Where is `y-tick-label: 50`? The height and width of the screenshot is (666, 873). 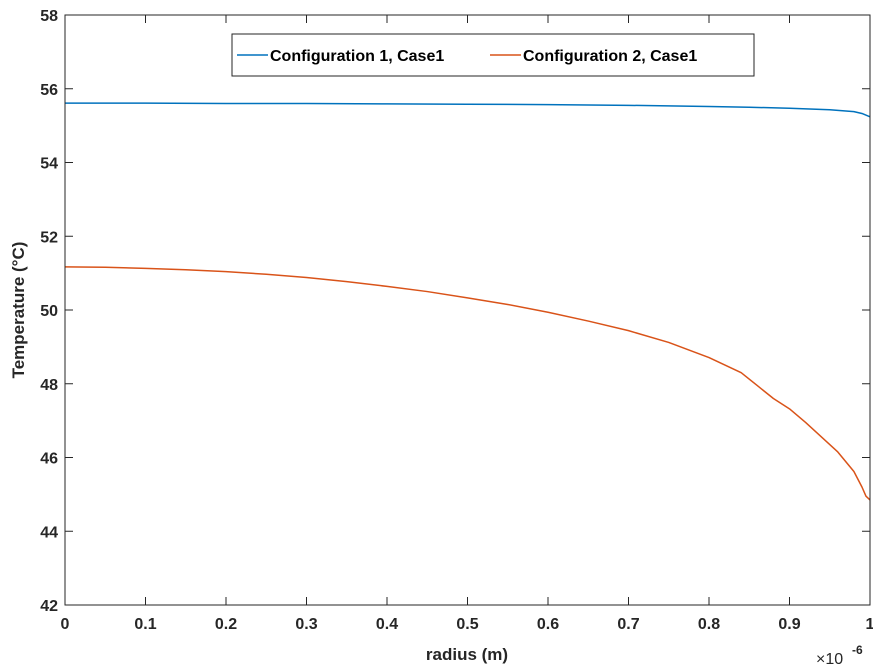
y-tick-label: 50 is located at coordinates (49, 311).